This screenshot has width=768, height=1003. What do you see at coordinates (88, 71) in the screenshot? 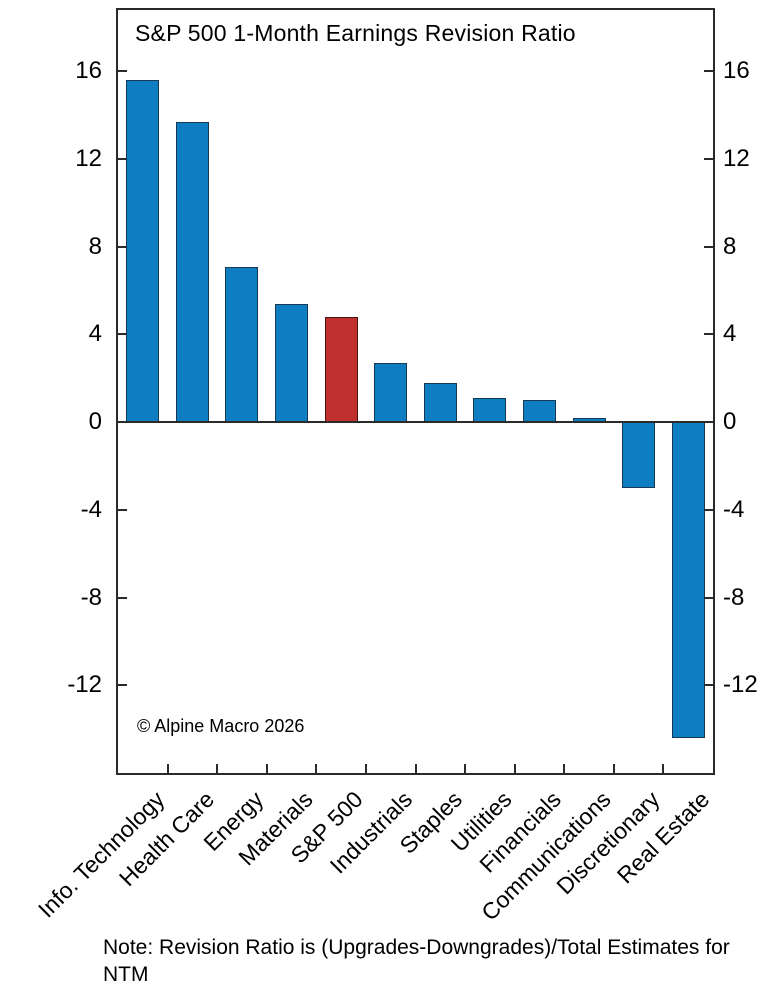
I see `y-tick-label-left: 16` at bounding box center [88, 71].